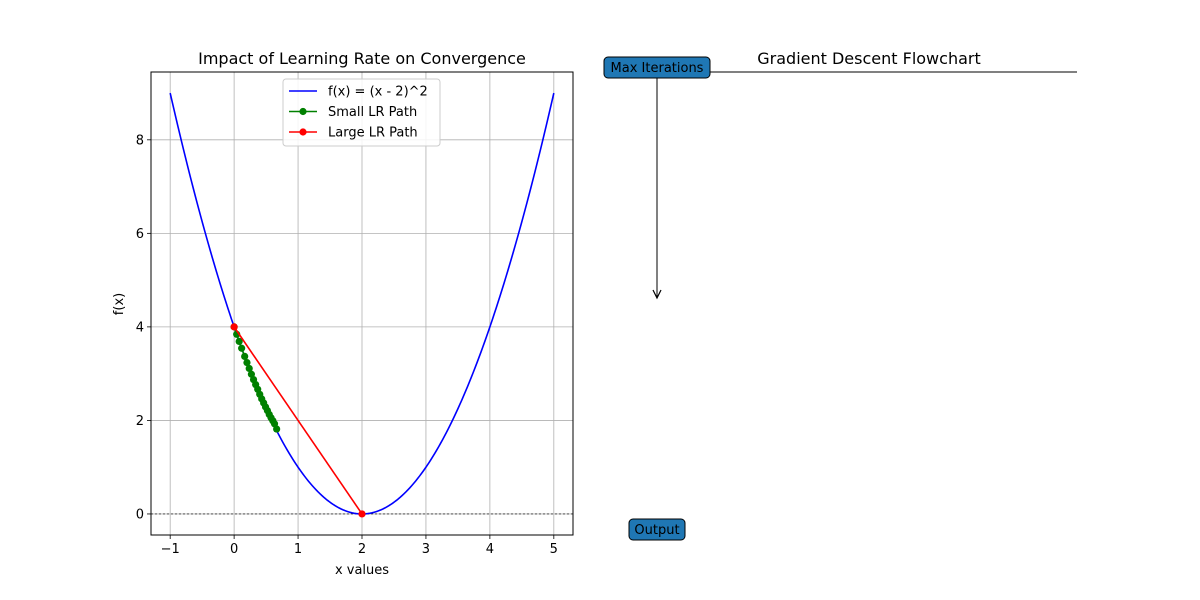  What do you see at coordinates (554, 549) in the screenshot?
I see `x-tick-label: 5` at bounding box center [554, 549].